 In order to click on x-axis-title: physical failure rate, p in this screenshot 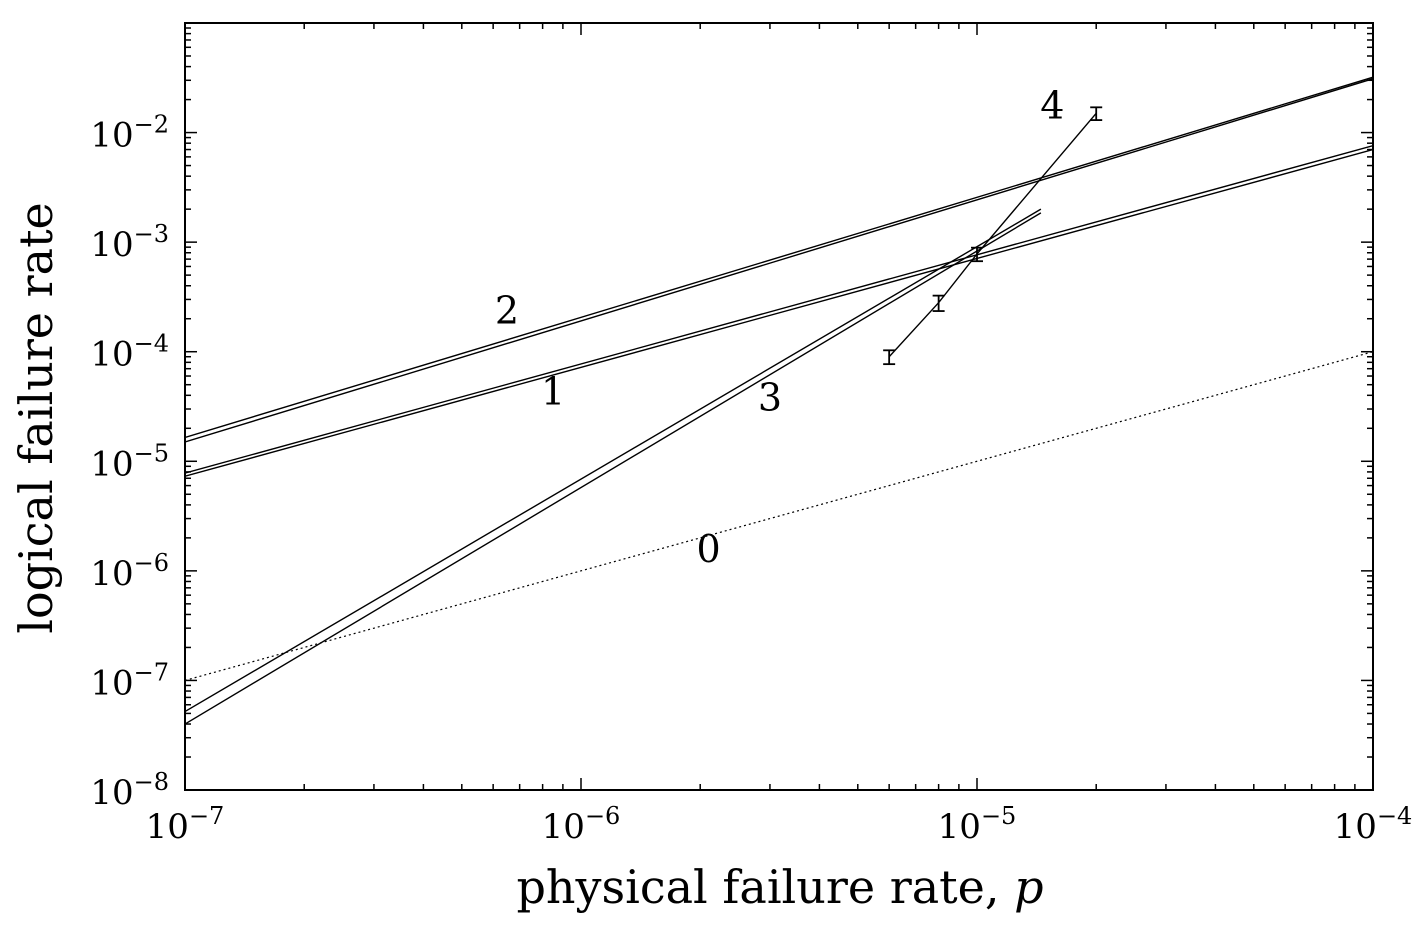, I will do `click(779, 887)`.